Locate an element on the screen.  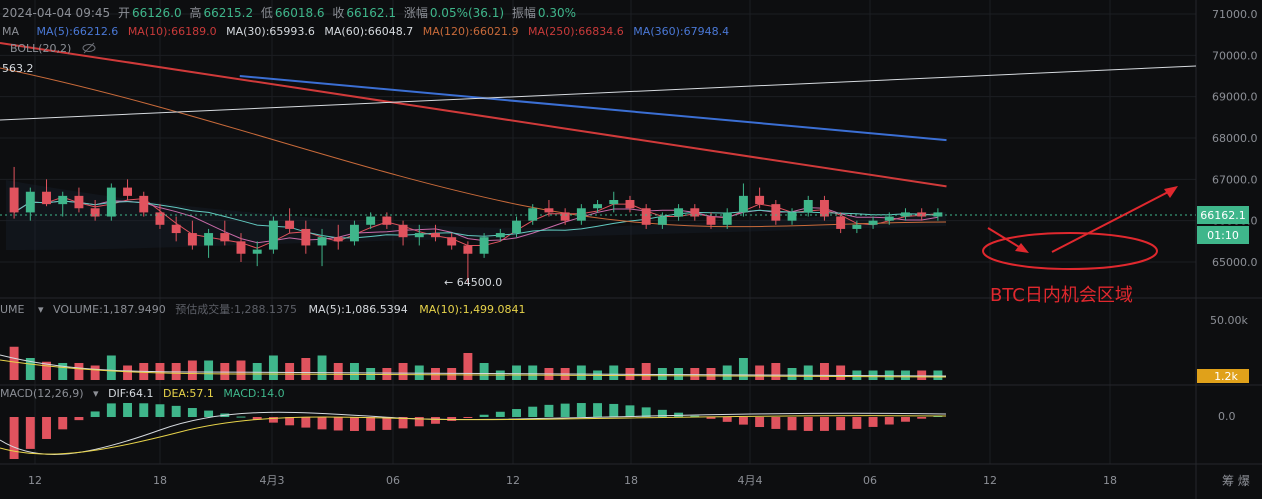
volume-current-tag: 1.2k is located at coordinates (1223, 376).